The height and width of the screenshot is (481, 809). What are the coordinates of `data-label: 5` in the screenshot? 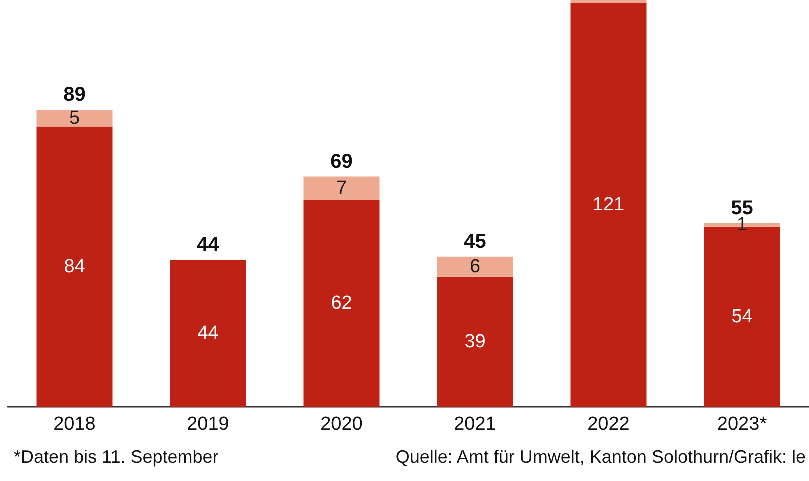 It's located at (74, 118).